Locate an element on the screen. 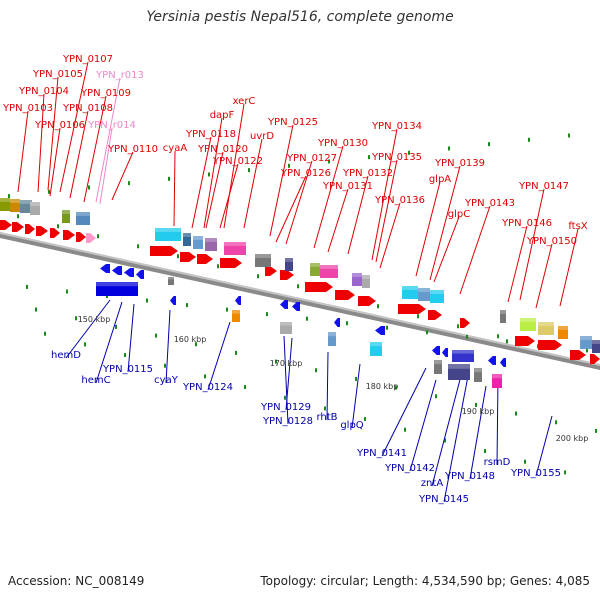  gene-label-ypn-0106: YPN_0106 is located at coordinates (59, 125).